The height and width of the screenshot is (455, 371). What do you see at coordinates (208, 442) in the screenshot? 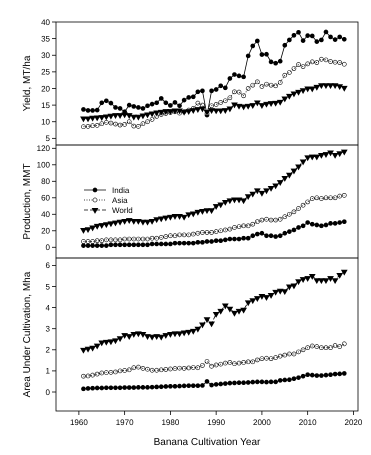
I see `x-axis-title: Banana Cultivation Year` at bounding box center [208, 442].